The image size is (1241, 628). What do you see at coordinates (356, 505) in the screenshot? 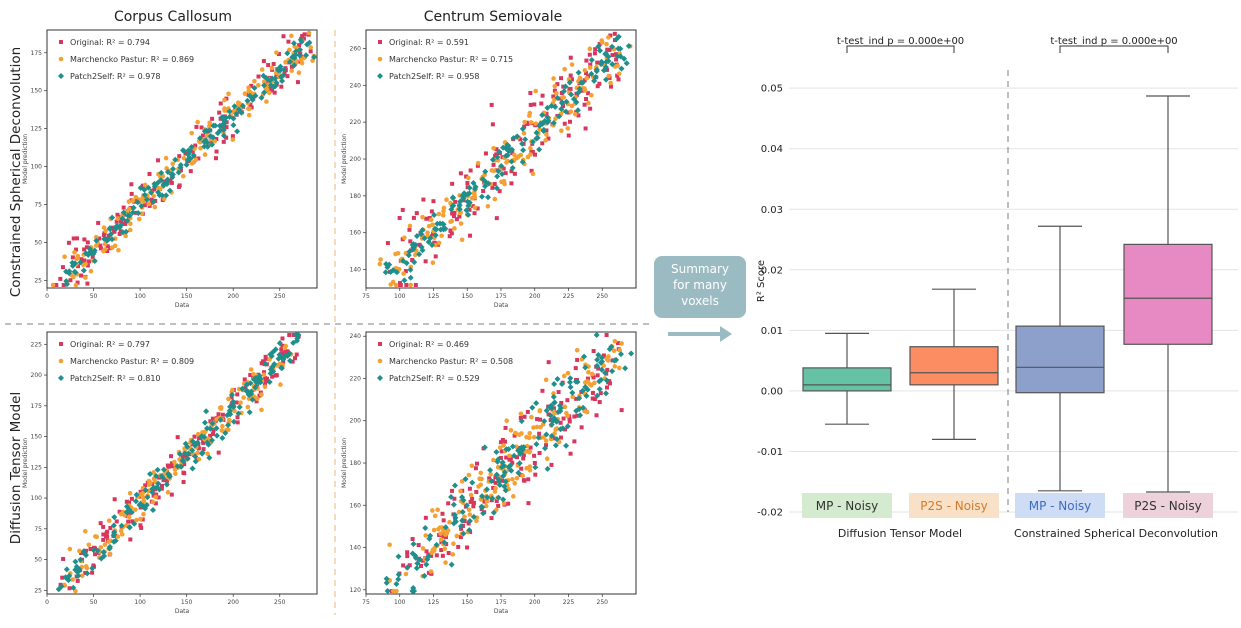
I see `y-tick-label: 160` at bounding box center [356, 505].